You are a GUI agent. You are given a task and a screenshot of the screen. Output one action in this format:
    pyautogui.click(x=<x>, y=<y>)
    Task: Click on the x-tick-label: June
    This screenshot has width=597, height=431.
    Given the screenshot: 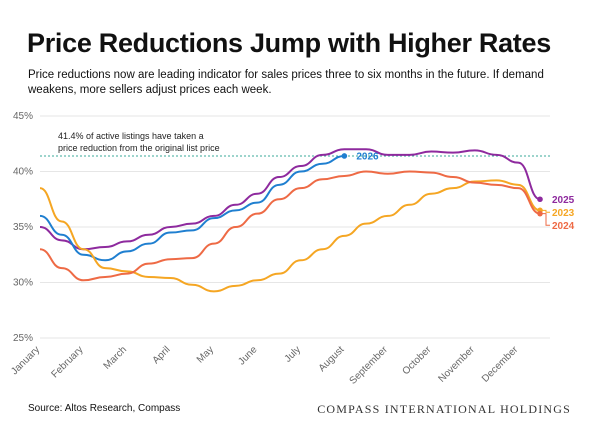 What is the action you would take?
    pyautogui.click(x=247, y=355)
    